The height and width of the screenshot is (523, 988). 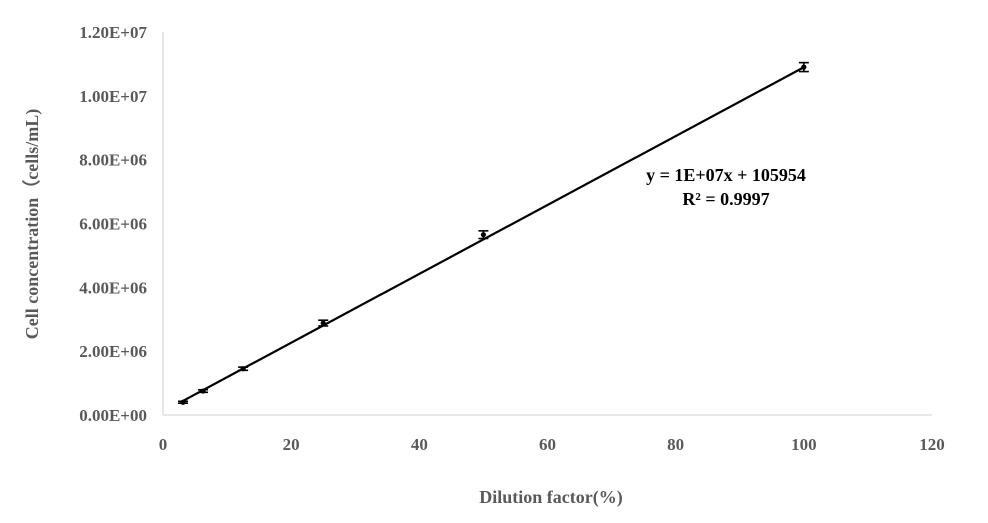 What do you see at coordinates (419, 444) in the screenshot?
I see `x-tick-label: 40` at bounding box center [419, 444].